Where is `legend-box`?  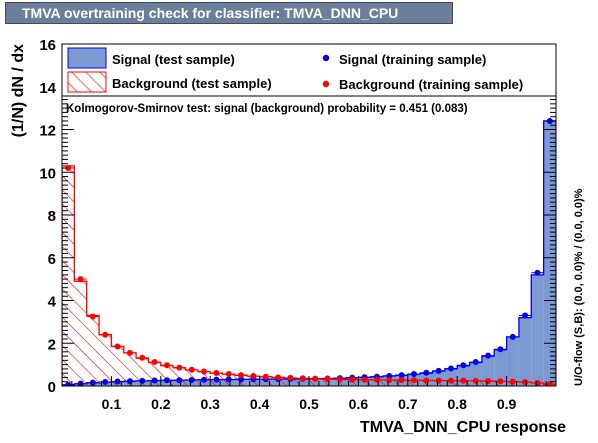
legend-box is located at coordinates (309, 70).